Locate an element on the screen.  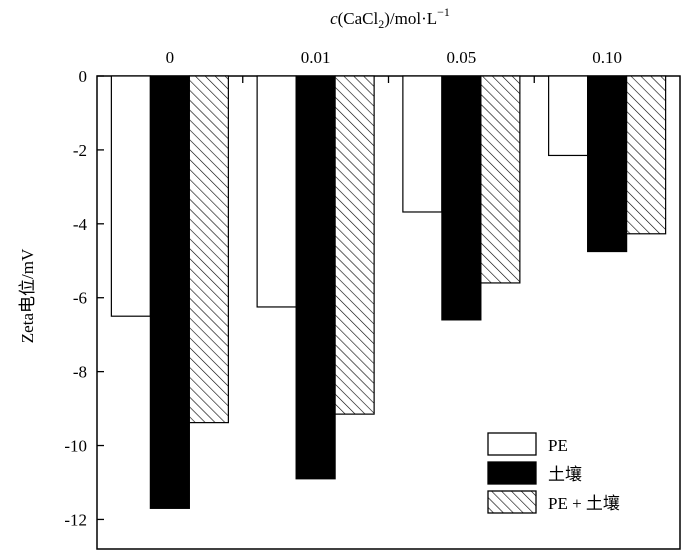
y-ticks: 0 -2 -4 -6 -8 -10 -12 is located at coordinates (84, 298).